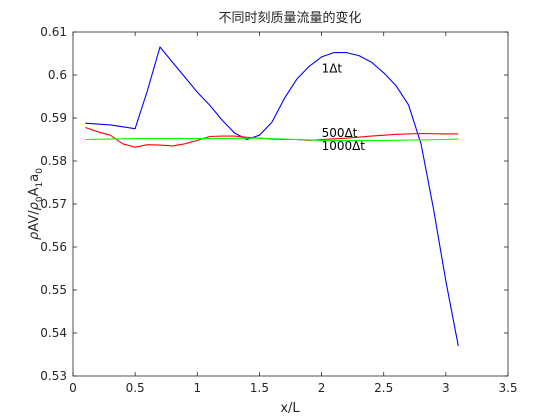 This screenshot has height=420, width=560. What do you see at coordinates (446, 388) in the screenshot?
I see `x-tick-label: 3` at bounding box center [446, 388].